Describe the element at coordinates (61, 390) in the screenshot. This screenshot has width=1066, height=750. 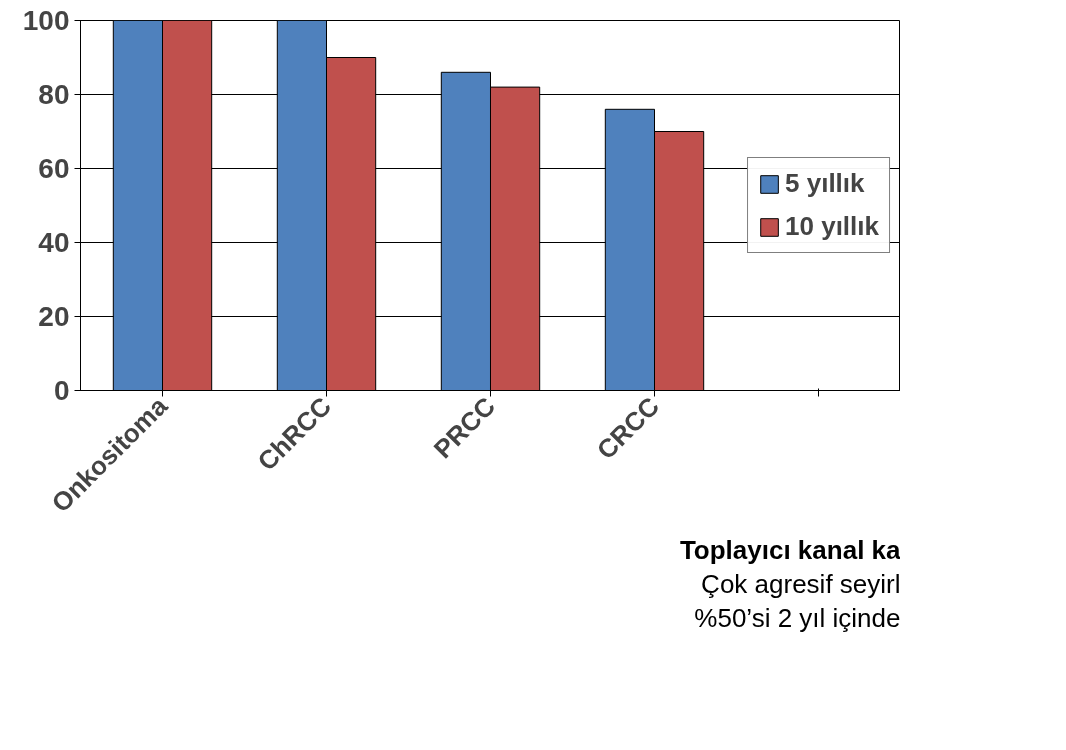
I see `y-tick-label: 0` at that location.